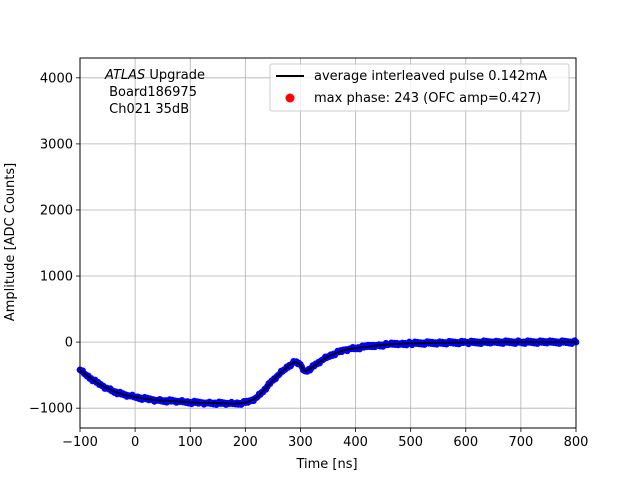  Describe the element at coordinates (124, 75) in the screenshot. I see `annotation-italic: ATLAS` at that location.